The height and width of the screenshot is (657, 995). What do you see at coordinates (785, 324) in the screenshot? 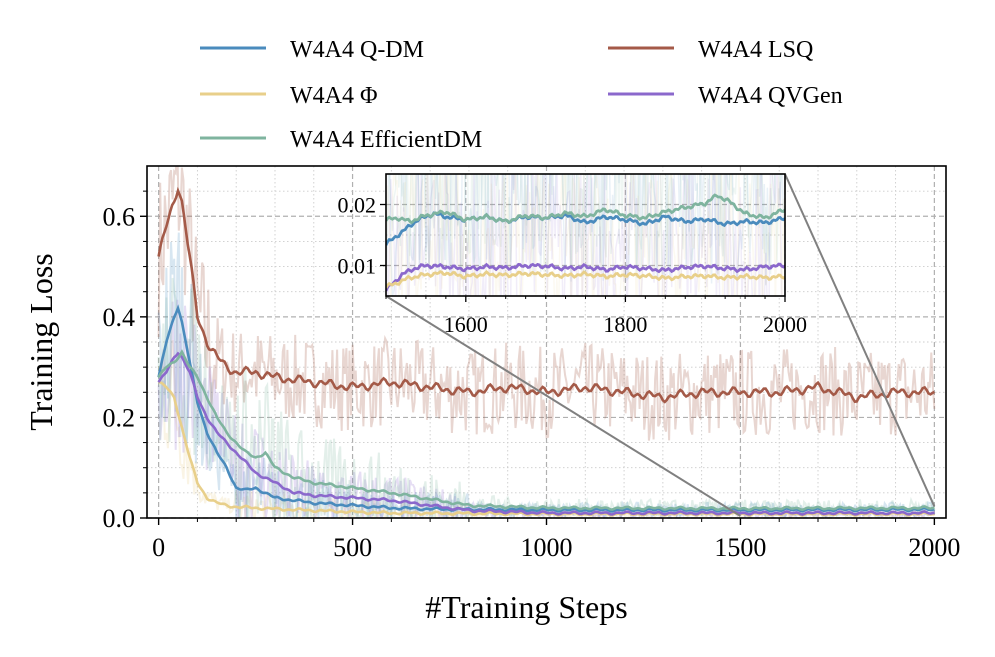
I see `inset-x-tick-label: 2000` at bounding box center [785, 324].